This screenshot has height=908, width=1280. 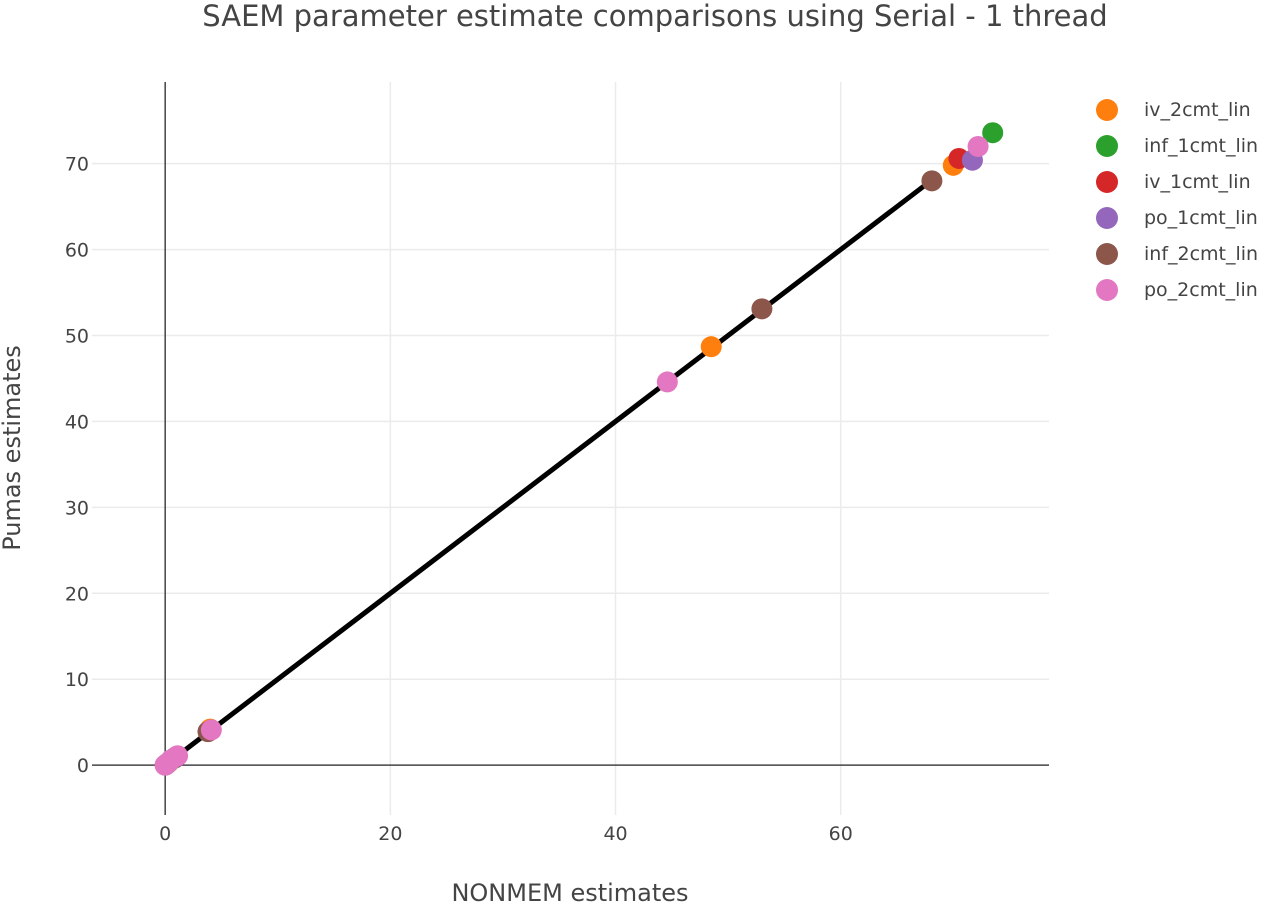 I want to click on data-point-iv_2cmt_lin, so click(x=711, y=347).